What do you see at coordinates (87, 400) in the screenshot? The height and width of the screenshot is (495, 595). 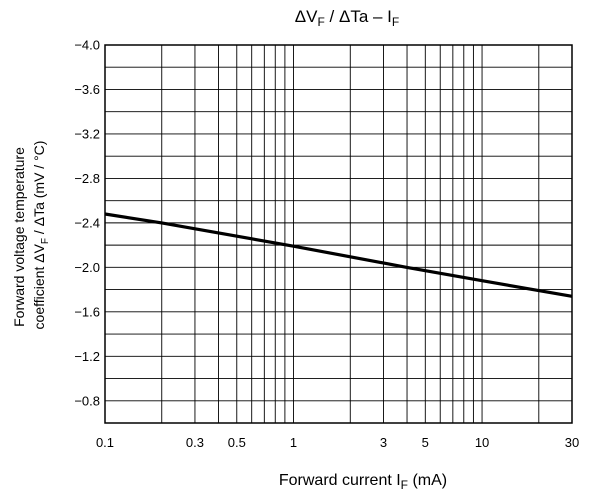 I see `y-tick-label: −0.8` at bounding box center [87, 400].